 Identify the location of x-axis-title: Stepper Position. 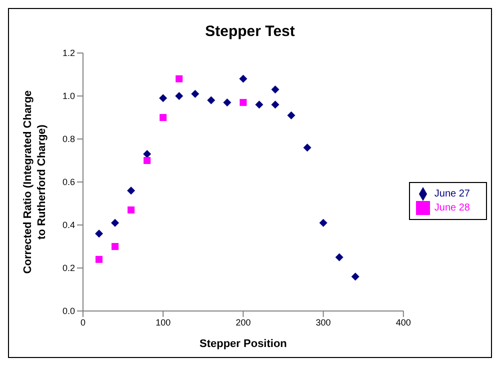
(244, 344).